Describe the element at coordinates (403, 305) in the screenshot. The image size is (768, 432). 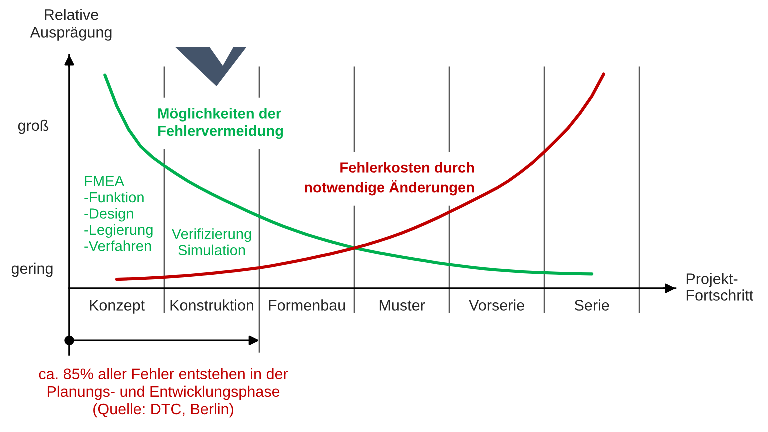
I see `x-tick-label: Muster` at that location.